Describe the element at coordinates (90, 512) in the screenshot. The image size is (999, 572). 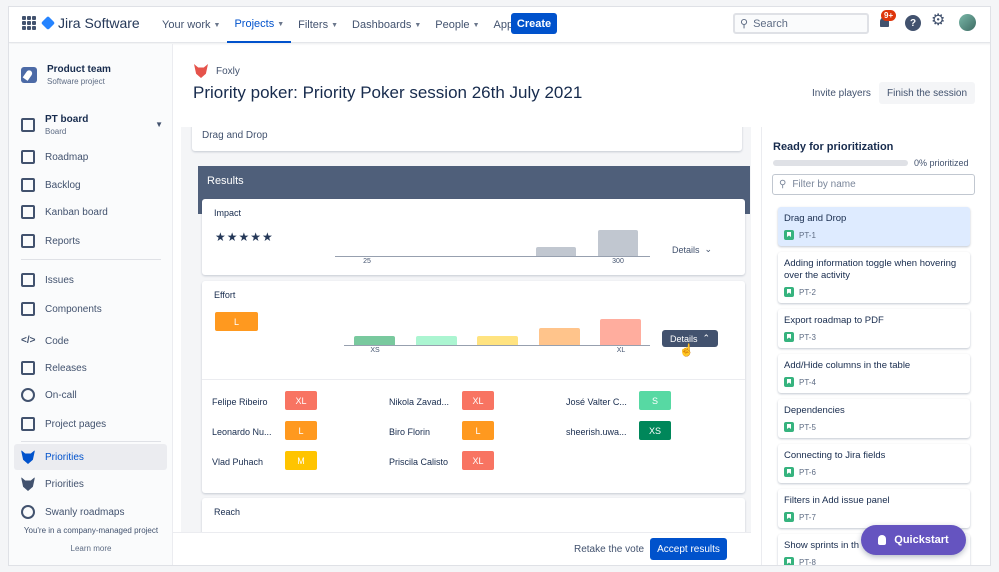
I see `sidebar-item-swanly-roadmaps: Swanly roadmaps` at that location.